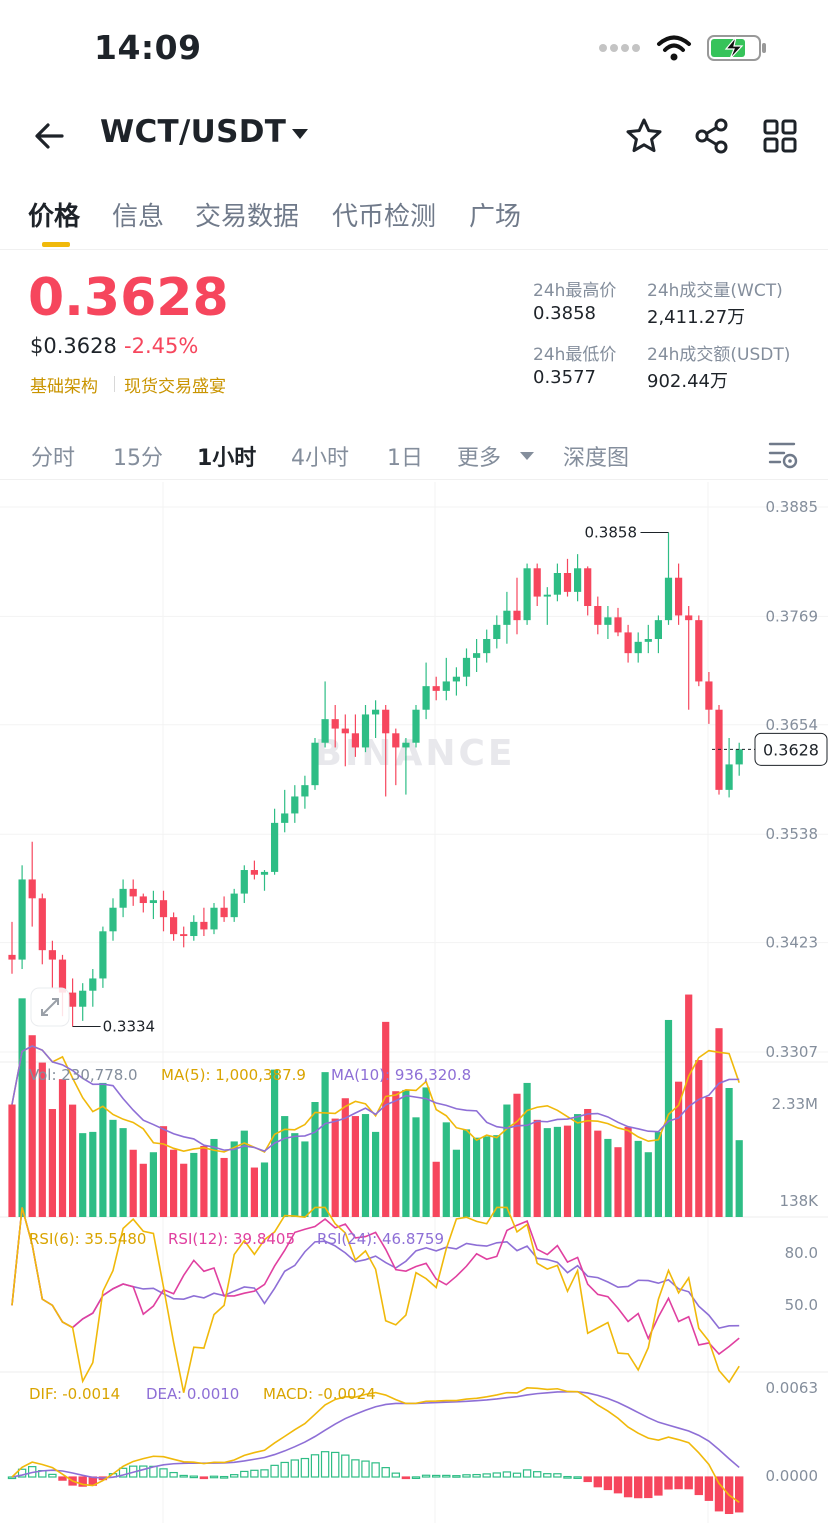  What do you see at coordinates (192, 1394) in the screenshot?
I see `dea-label: DEA: 0.0010` at bounding box center [192, 1394].